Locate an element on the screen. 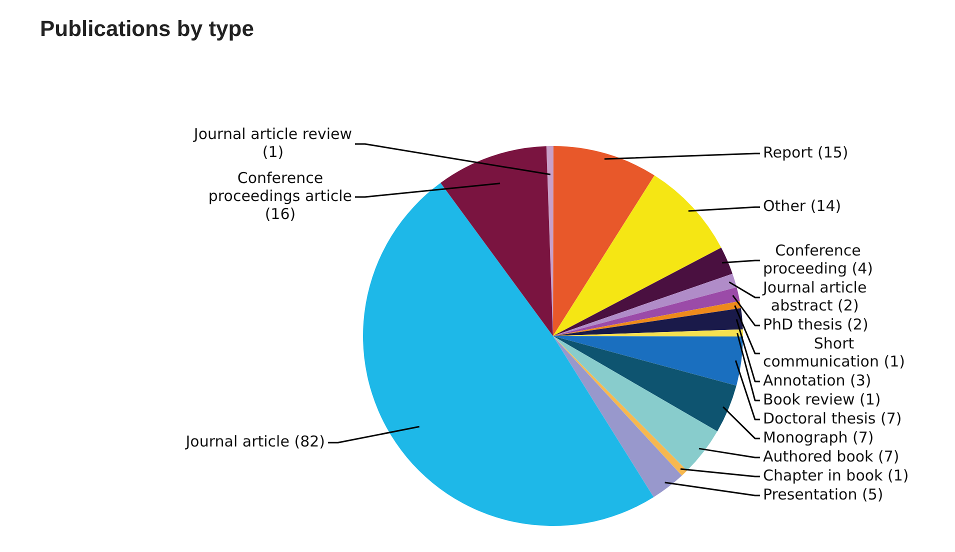 The image size is (955, 552). slice-label: PhD thesis (2) is located at coordinates (815, 324).